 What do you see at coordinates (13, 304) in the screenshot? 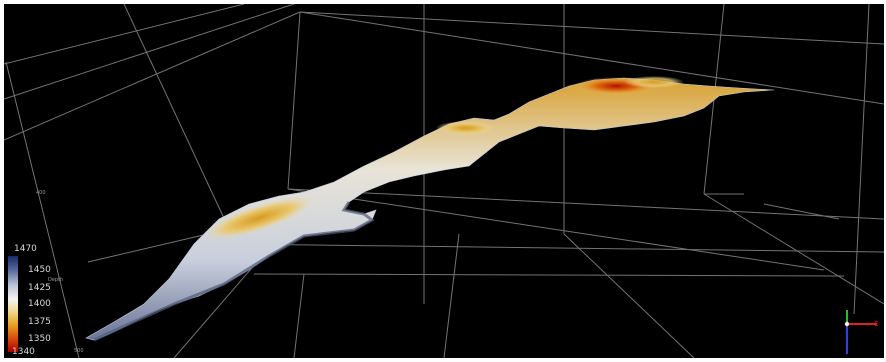
I see `colorbar` at bounding box center [13, 304].